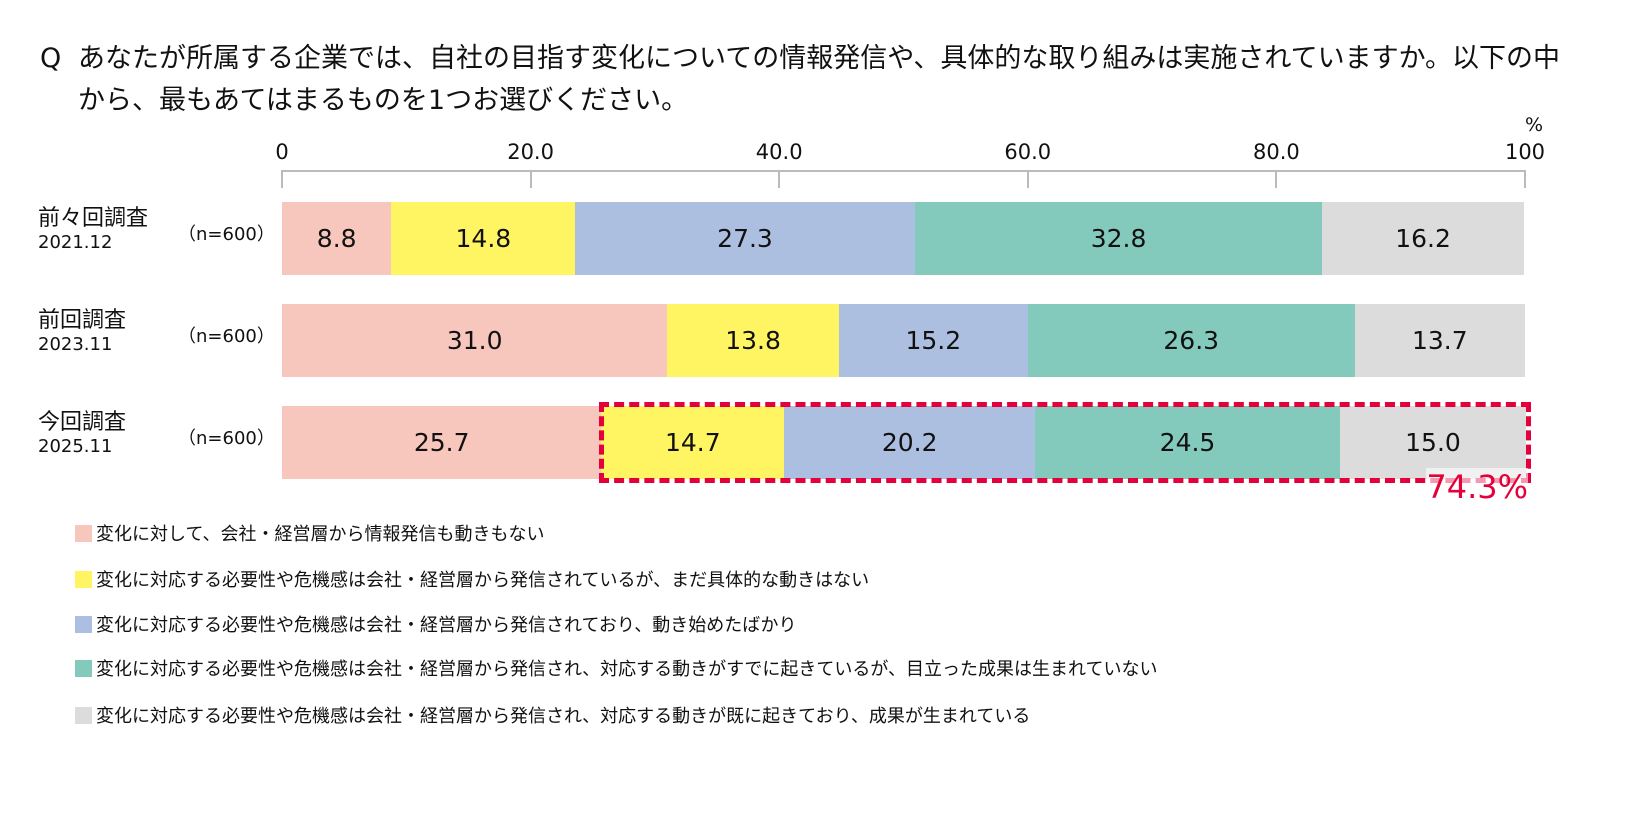  I want to click on category-label: 今回調査, so click(82, 422).